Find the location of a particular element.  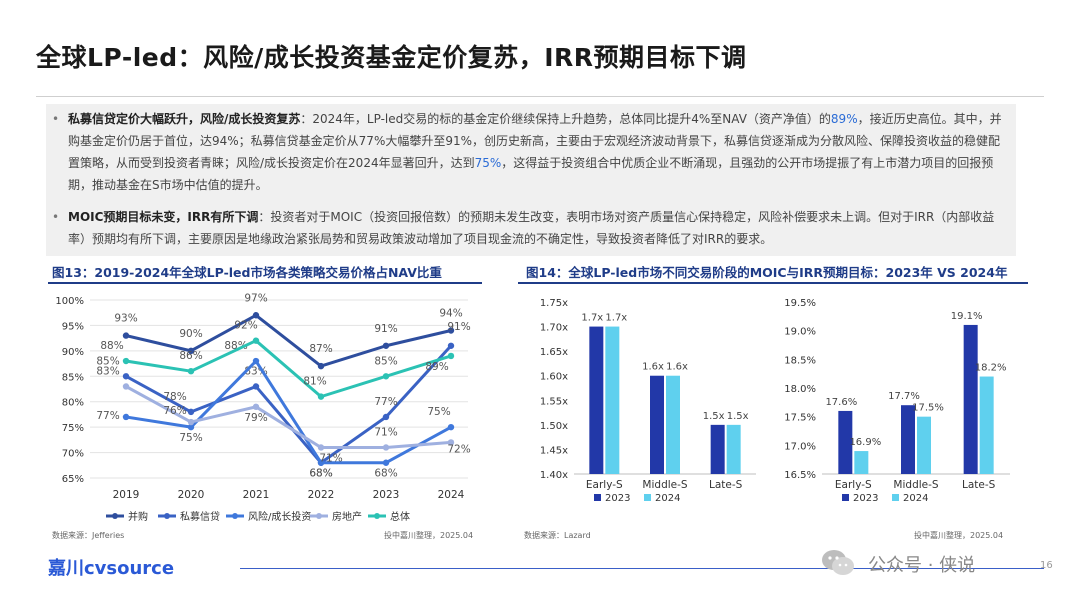

x-tick-label: 2023 is located at coordinates (386, 495).